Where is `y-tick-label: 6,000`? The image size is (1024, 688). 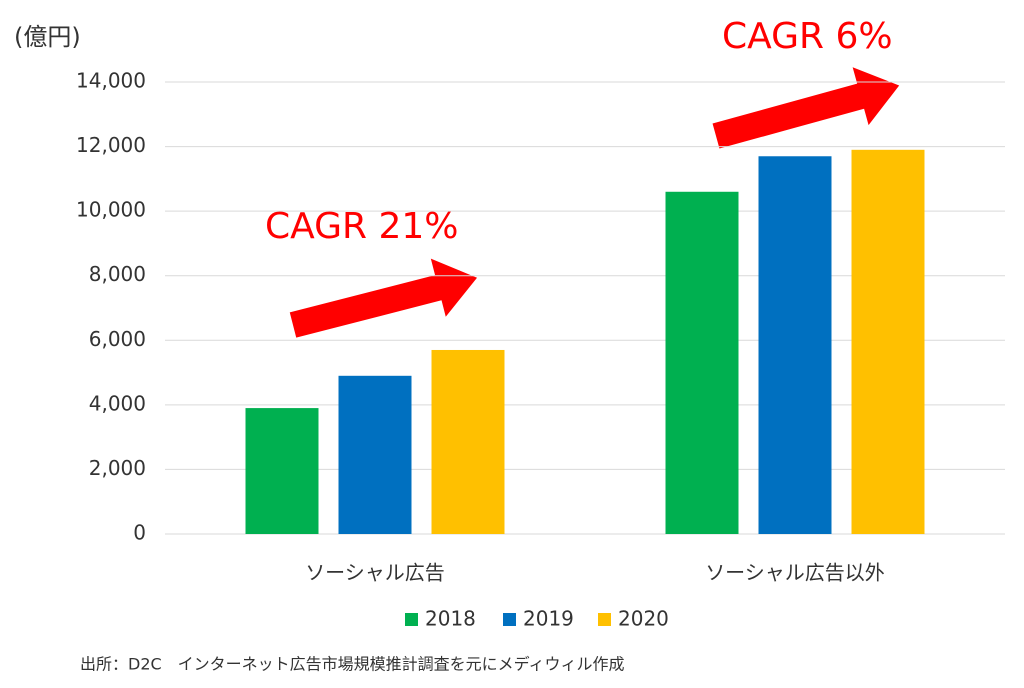
y-tick-label: 6,000 is located at coordinates (117, 339).